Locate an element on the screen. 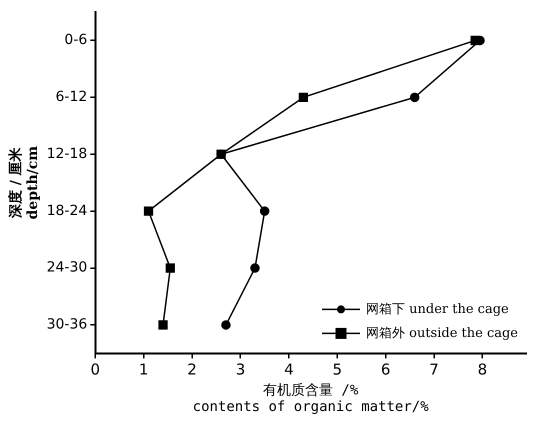 Image resolution: width=540 pixels, height=426 pixels. y-tick-label: 24-30 is located at coordinates (67, 268).